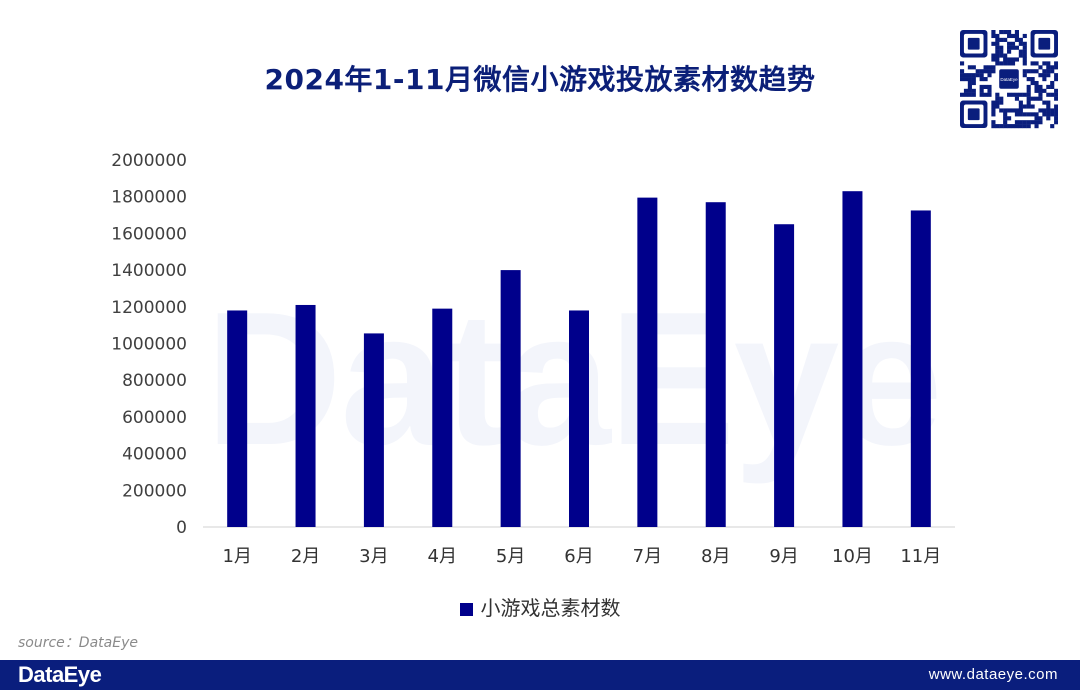 This screenshot has height=690, width=1080. I want to click on y-tick-label: 600000, so click(154, 418).